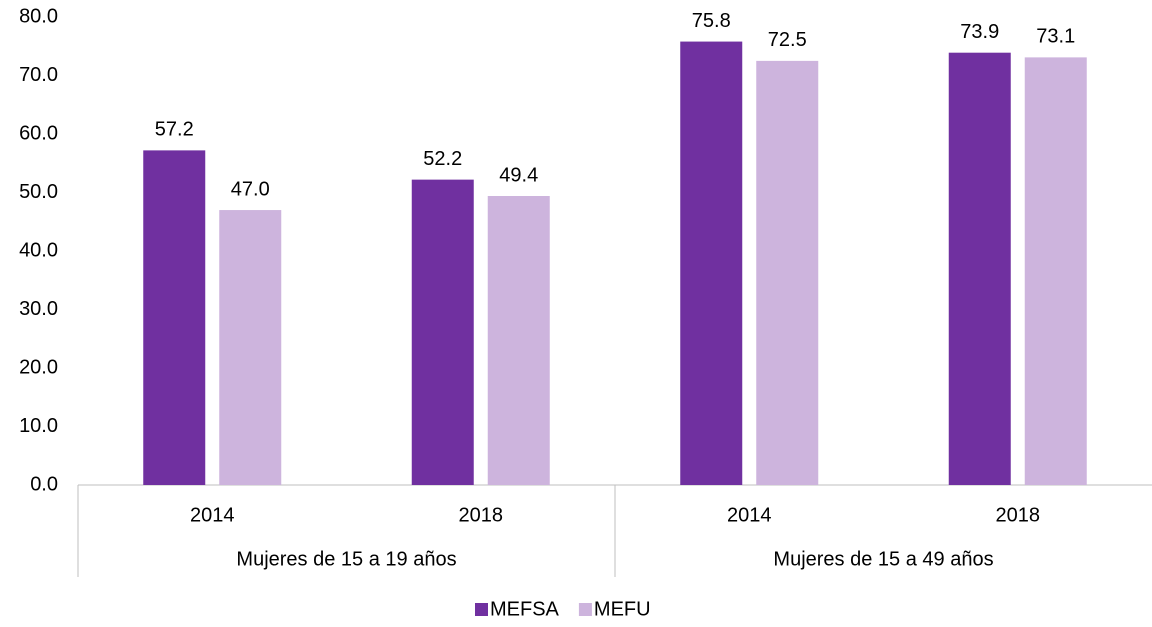  Describe the element at coordinates (38, 426) in the screenshot. I see `y-tick-label: 10.0` at that location.